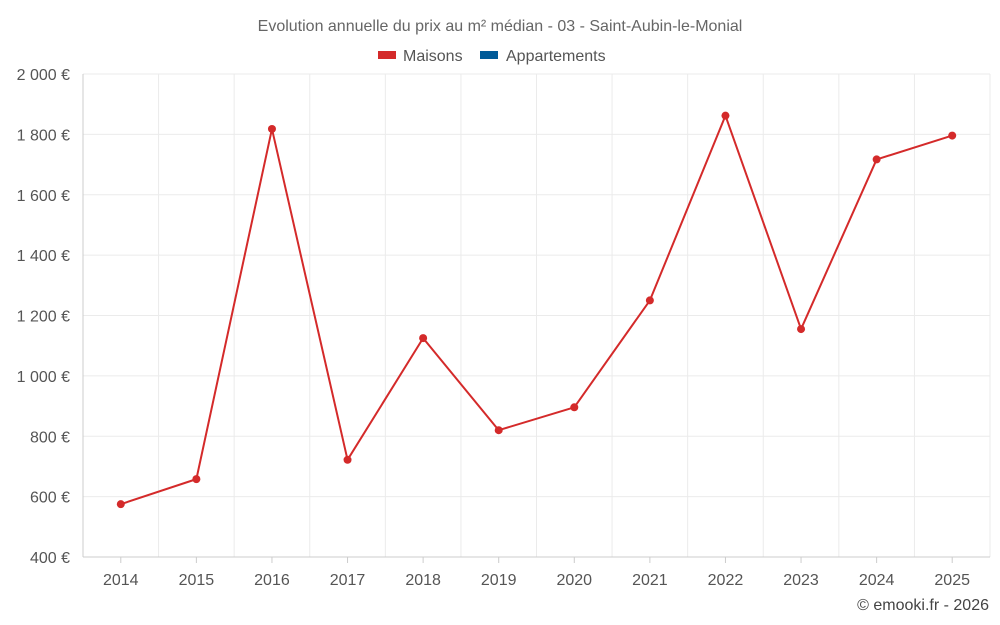 The width and height of the screenshot is (1000, 625). I want to click on y-tick-label: 1 200 €, so click(43, 317).